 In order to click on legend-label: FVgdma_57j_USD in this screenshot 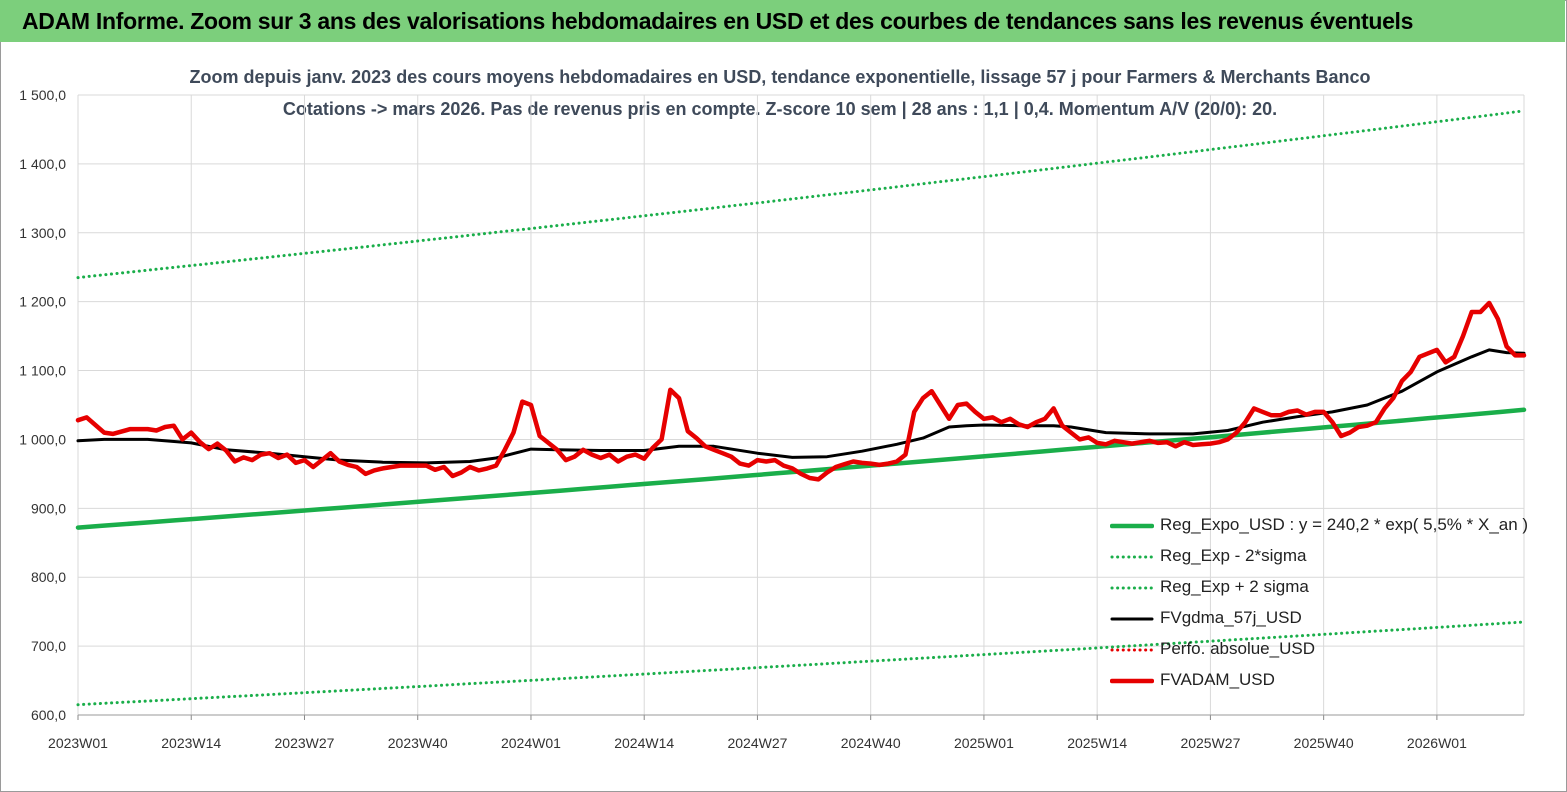, I will do `click(1231, 617)`.